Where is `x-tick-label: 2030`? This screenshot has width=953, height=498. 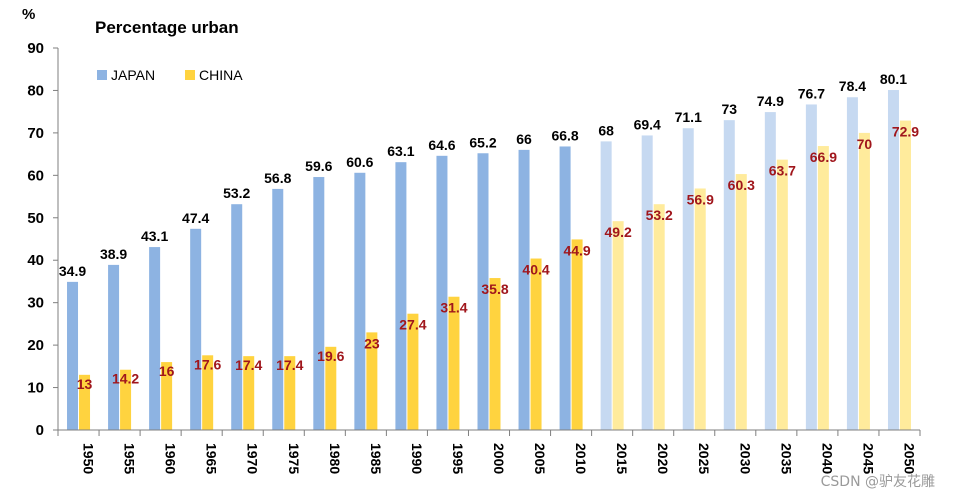
x-tick-label: 2030 is located at coordinates (745, 458).